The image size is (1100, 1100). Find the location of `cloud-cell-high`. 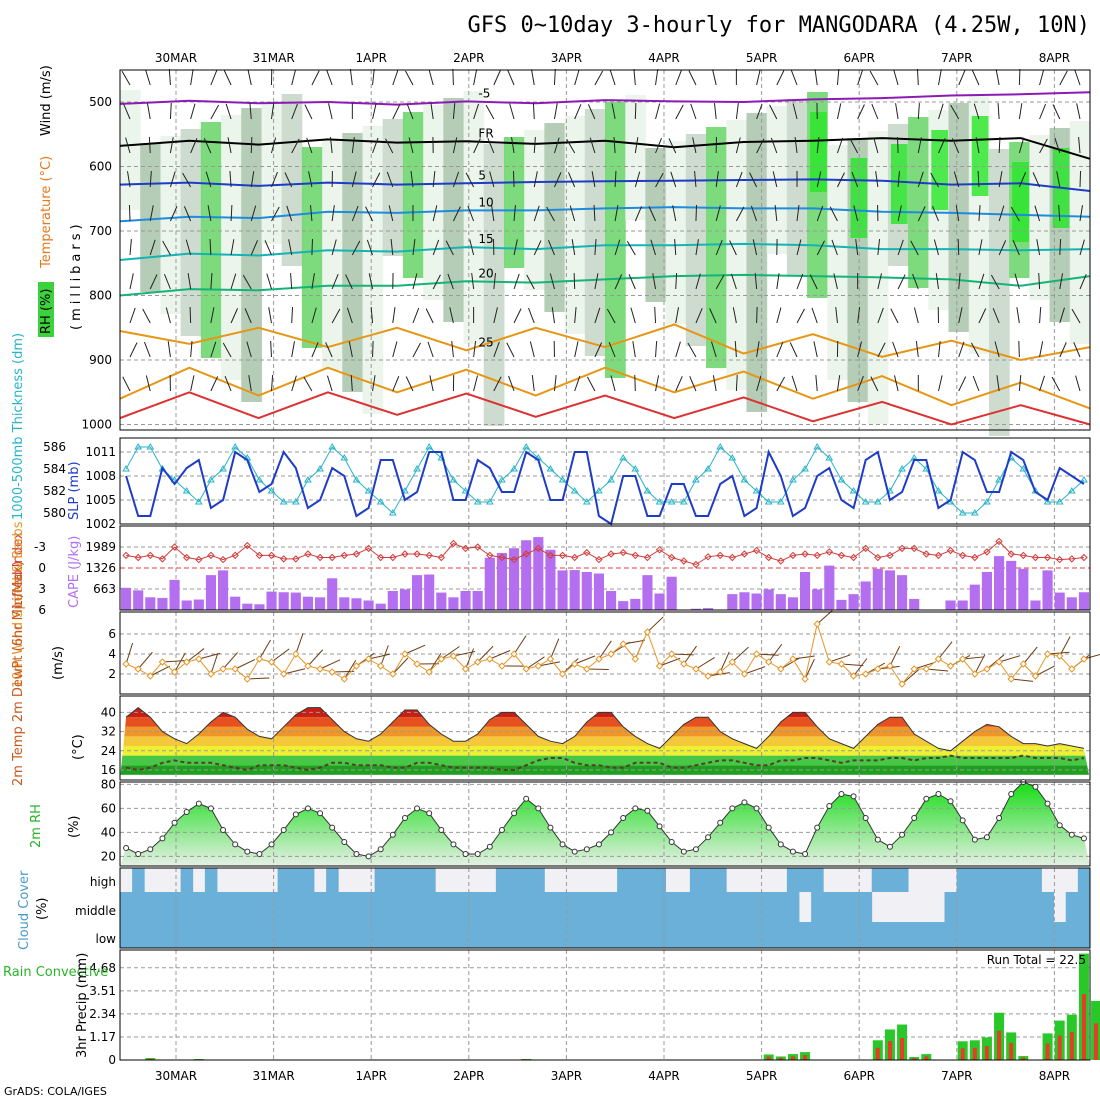

cloud-cell-high is located at coordinates (999, 880).